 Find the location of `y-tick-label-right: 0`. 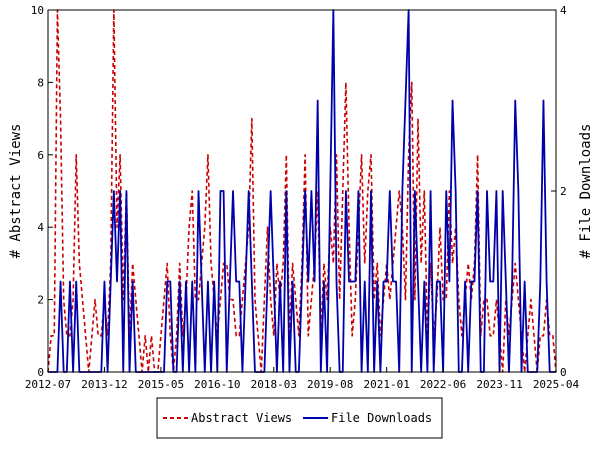

y-tick-label-right: 0 is located at coordinates (563, 372).